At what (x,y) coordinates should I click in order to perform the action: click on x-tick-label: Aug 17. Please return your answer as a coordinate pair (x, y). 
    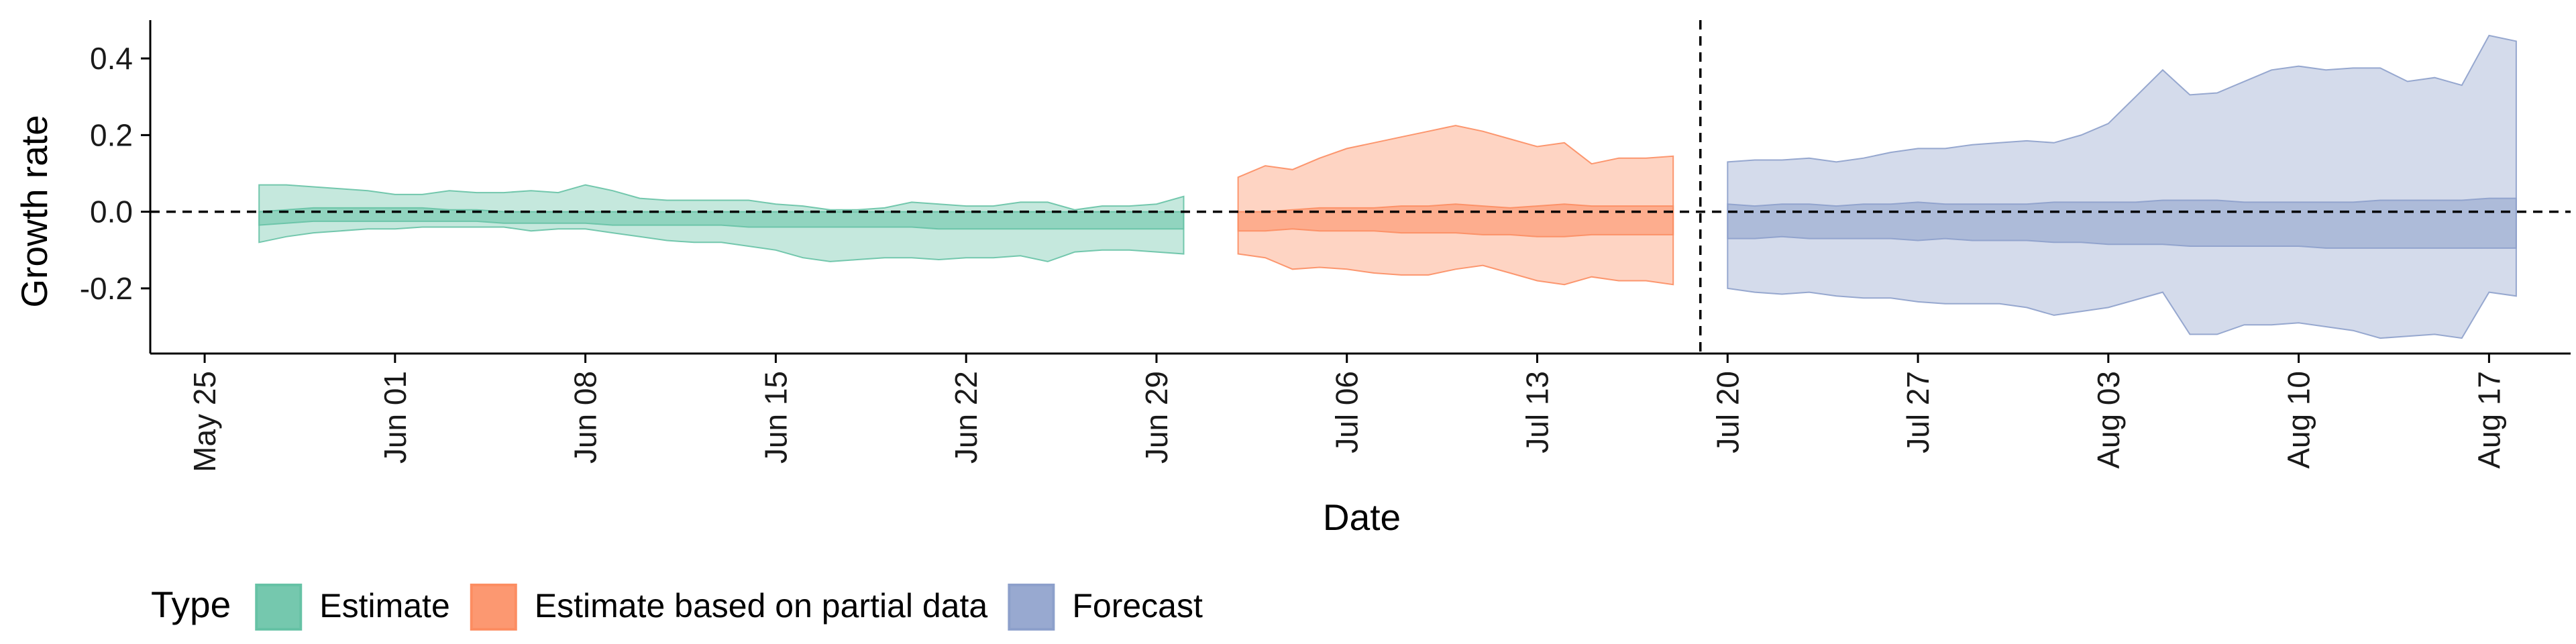
    Looking at the image, I should click on (2488, 420).